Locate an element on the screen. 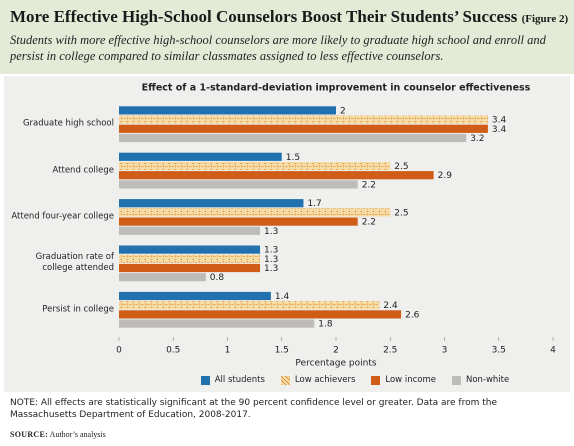  x-tick-label: 1 is located at coordinates (228, 351).